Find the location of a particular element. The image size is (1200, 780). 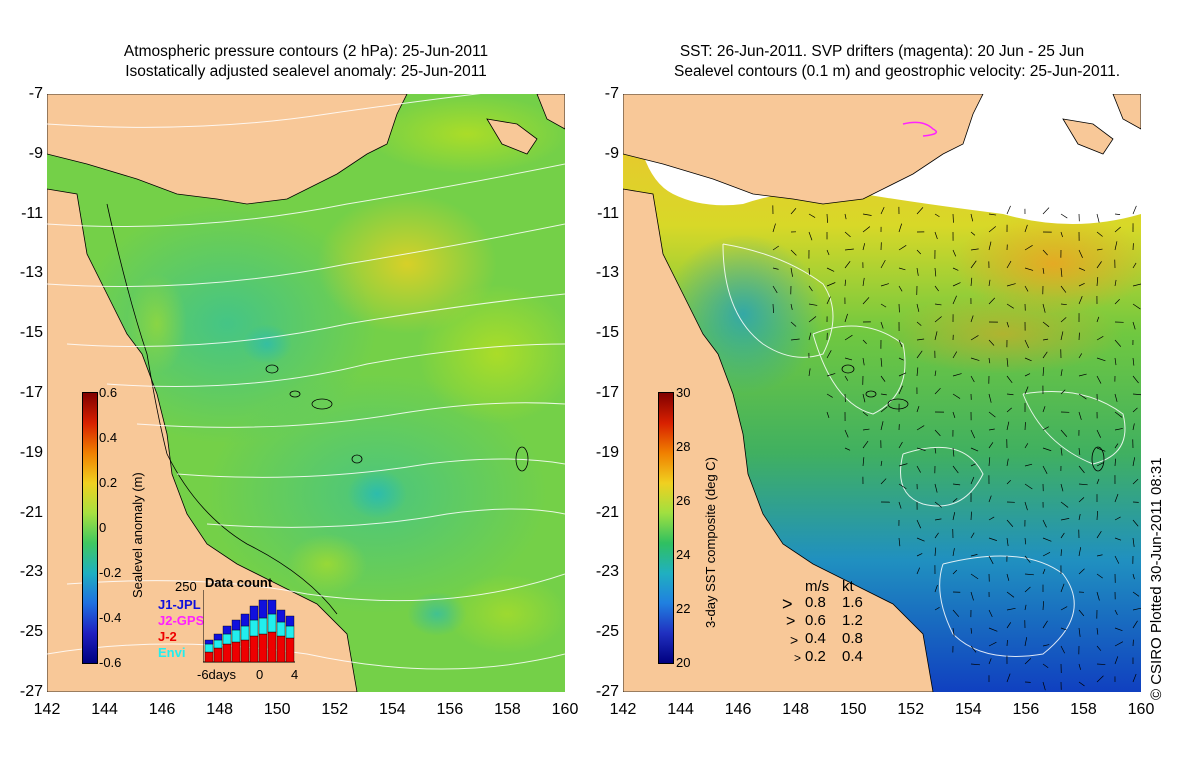

lon-label: 146 is located at coordinates (738, 709).